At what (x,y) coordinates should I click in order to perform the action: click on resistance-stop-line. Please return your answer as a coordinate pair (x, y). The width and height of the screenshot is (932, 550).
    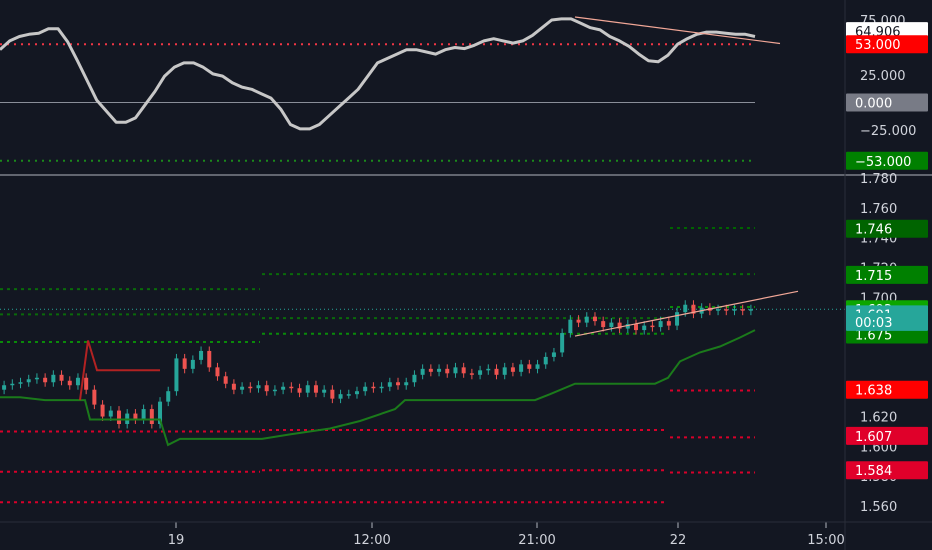
    Looking at the image, I should click on (119, 370).